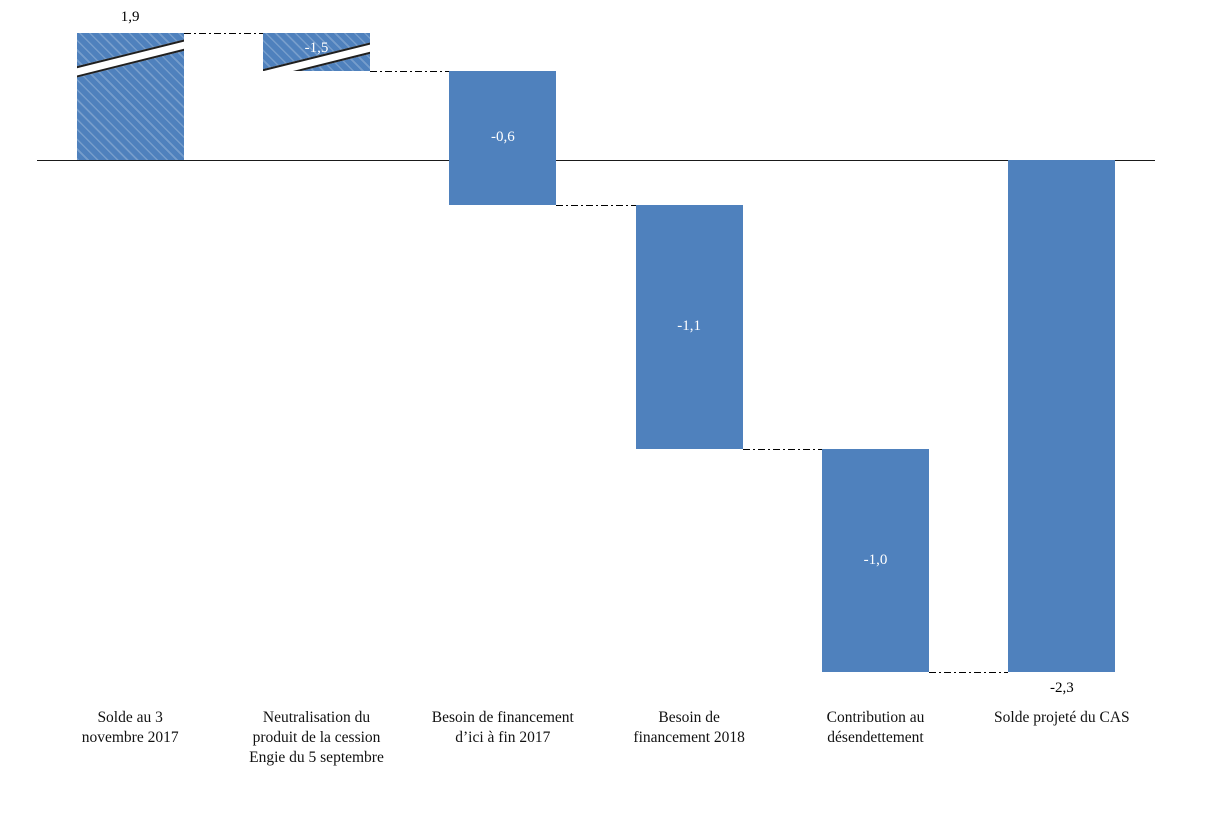  I want to click on category-label: Solde au 3 novembre 2017, so click(130, 728).